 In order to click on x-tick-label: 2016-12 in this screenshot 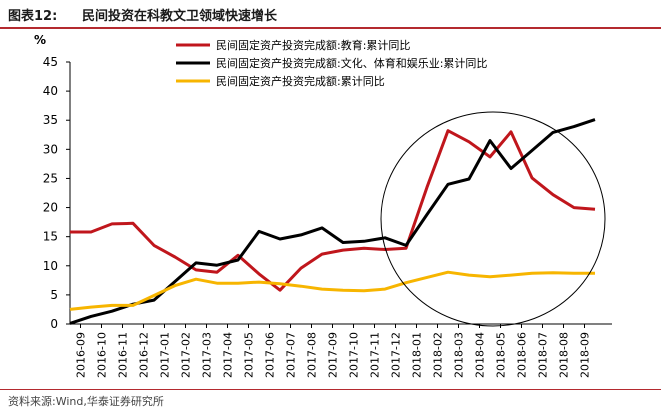, I will do `click(144, 355)`.